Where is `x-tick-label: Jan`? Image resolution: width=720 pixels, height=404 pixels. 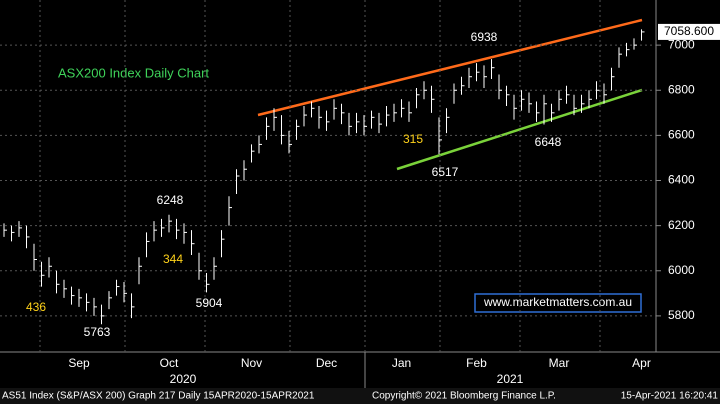
x-tick-label: Jan is located at coordinates (401, 363).